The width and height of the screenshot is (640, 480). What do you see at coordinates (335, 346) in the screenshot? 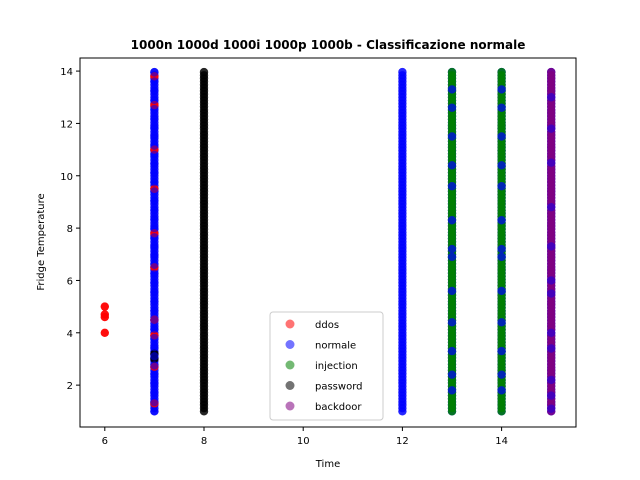
I see `legend-label-normale: normale` at bounding box center [335, 346].